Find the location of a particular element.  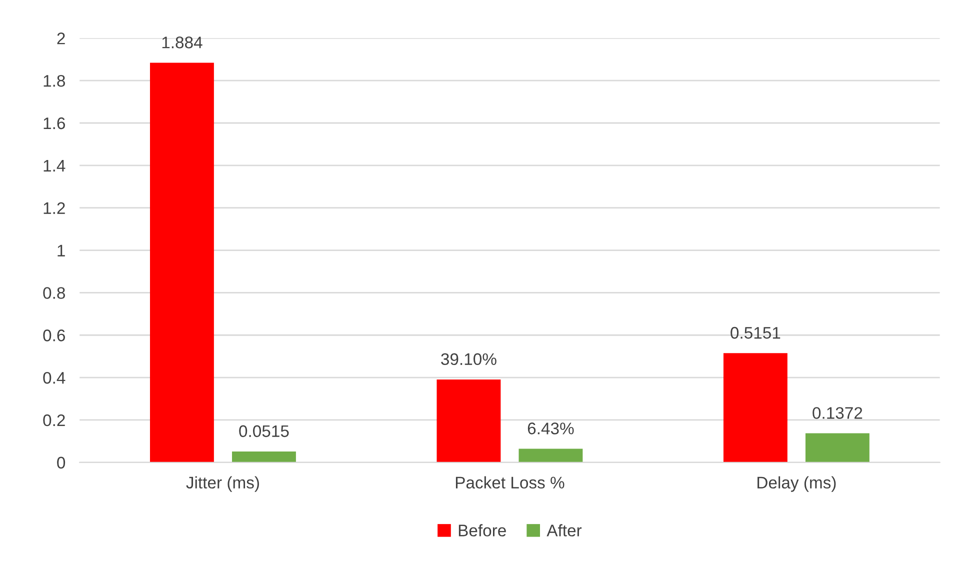

y-tick-label: 1.2 is located at coordinates (54, 208).